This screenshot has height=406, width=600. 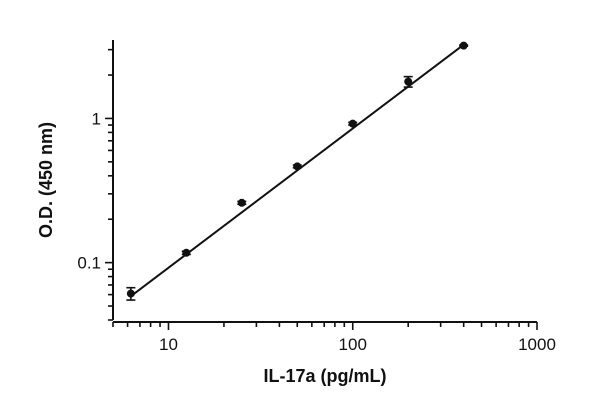 What do you see at coordinates (324, 376) in the screenshot?
I see `x-axis-title: IL-17a (pg/mL)` at bounding box center [324, 376].